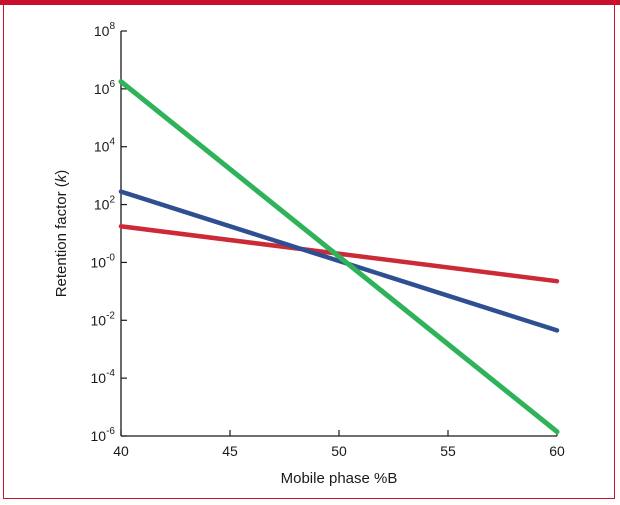 This screenshot has height=505, width=620. Describe the element at coordinates (61, 172) in the screenshot. I see `y-axis-title-suffix: )` at that location.